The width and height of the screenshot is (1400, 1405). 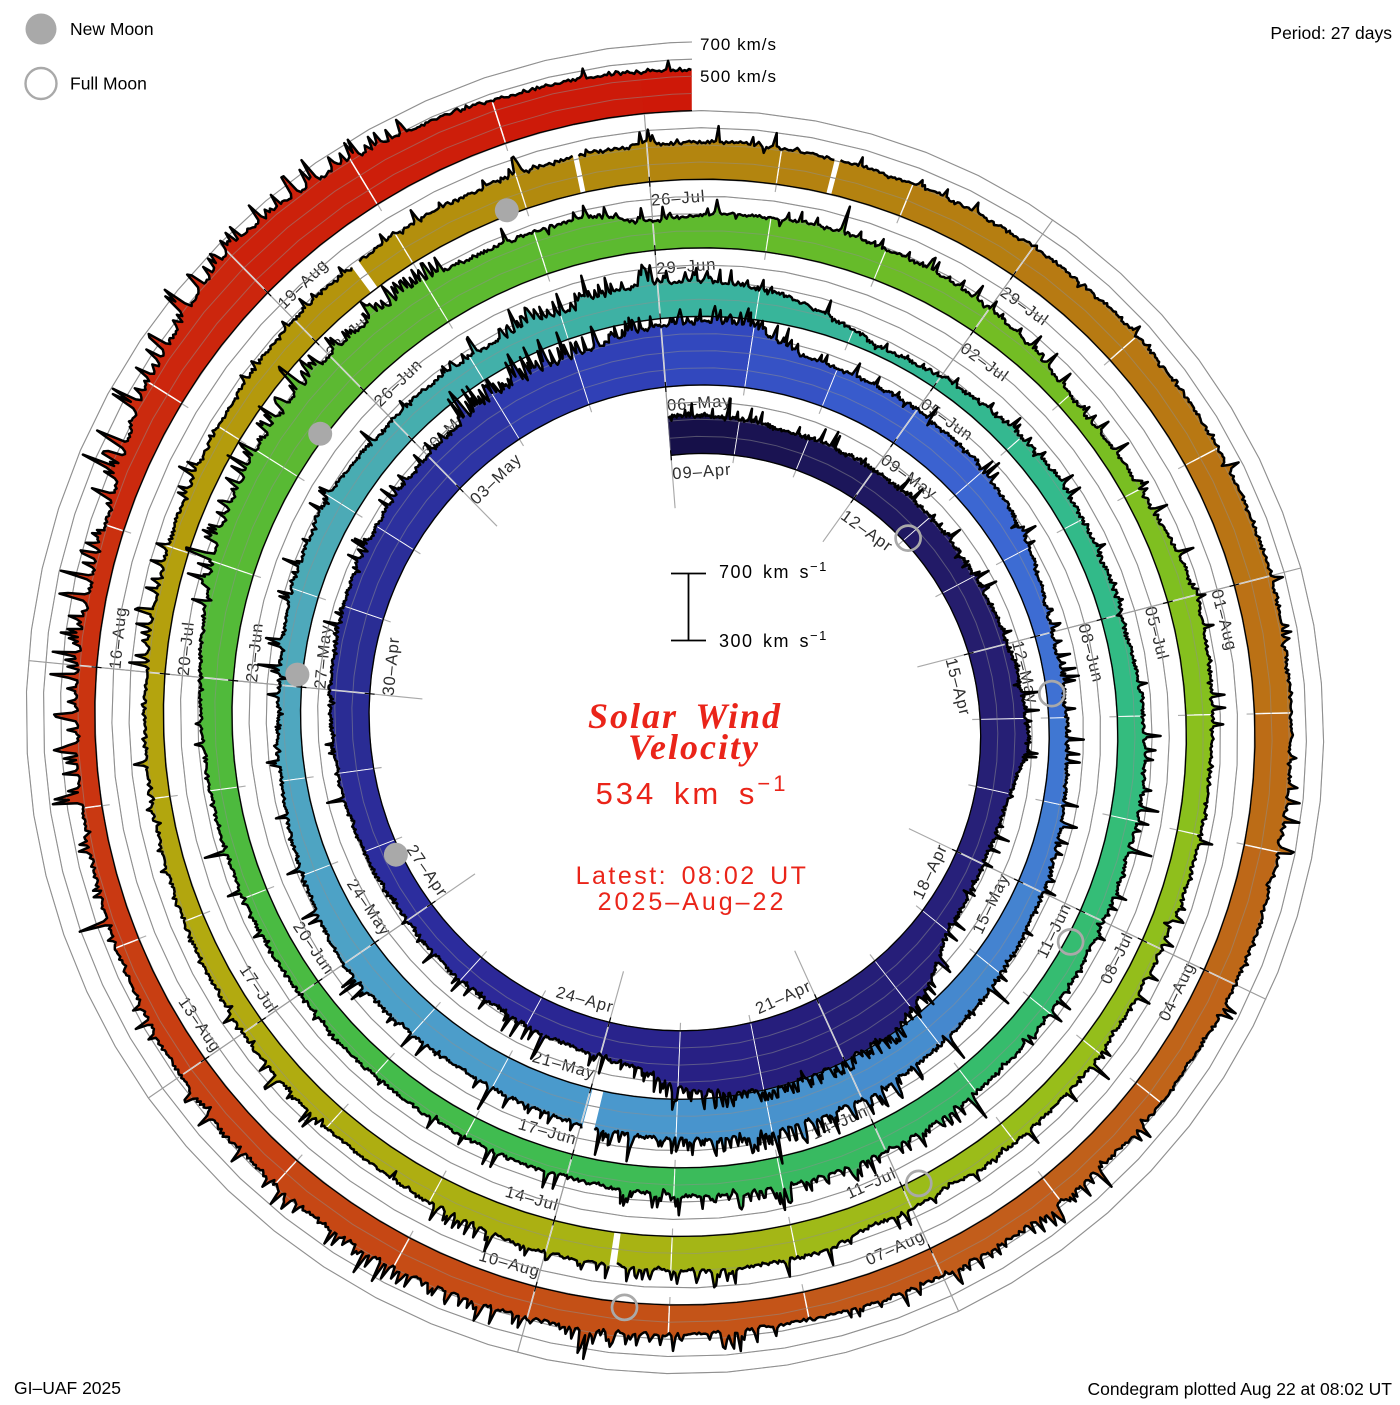 What do you see at coordinates (1239, 1389) in the screenshot?
I see `svg-text:Condegram plotted Aug 22 at 08: Condegram plotted Aug 22 at 08:02 UT` at bounding box center [1239, 1389].